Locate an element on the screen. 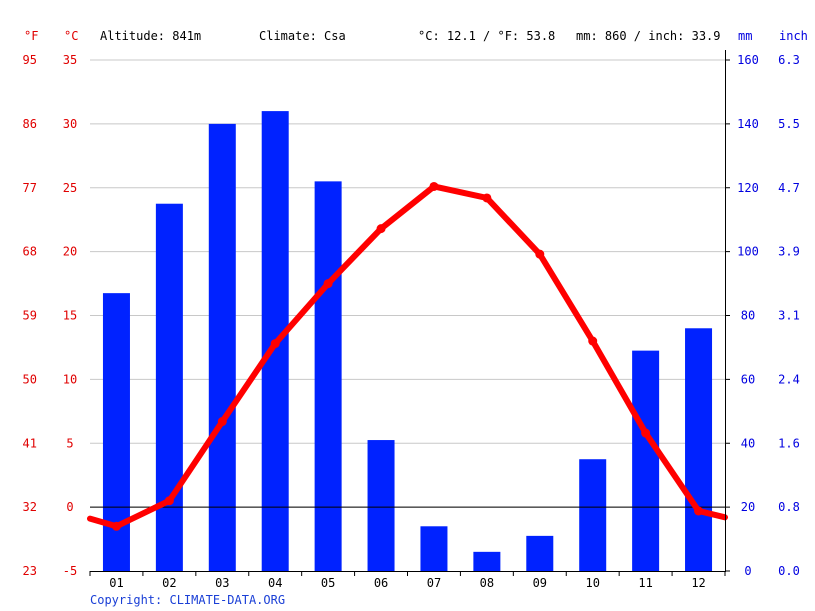 This screenshot has width=815, height=611. unit-celsius-label: °C is located at coordinates (71, 36).